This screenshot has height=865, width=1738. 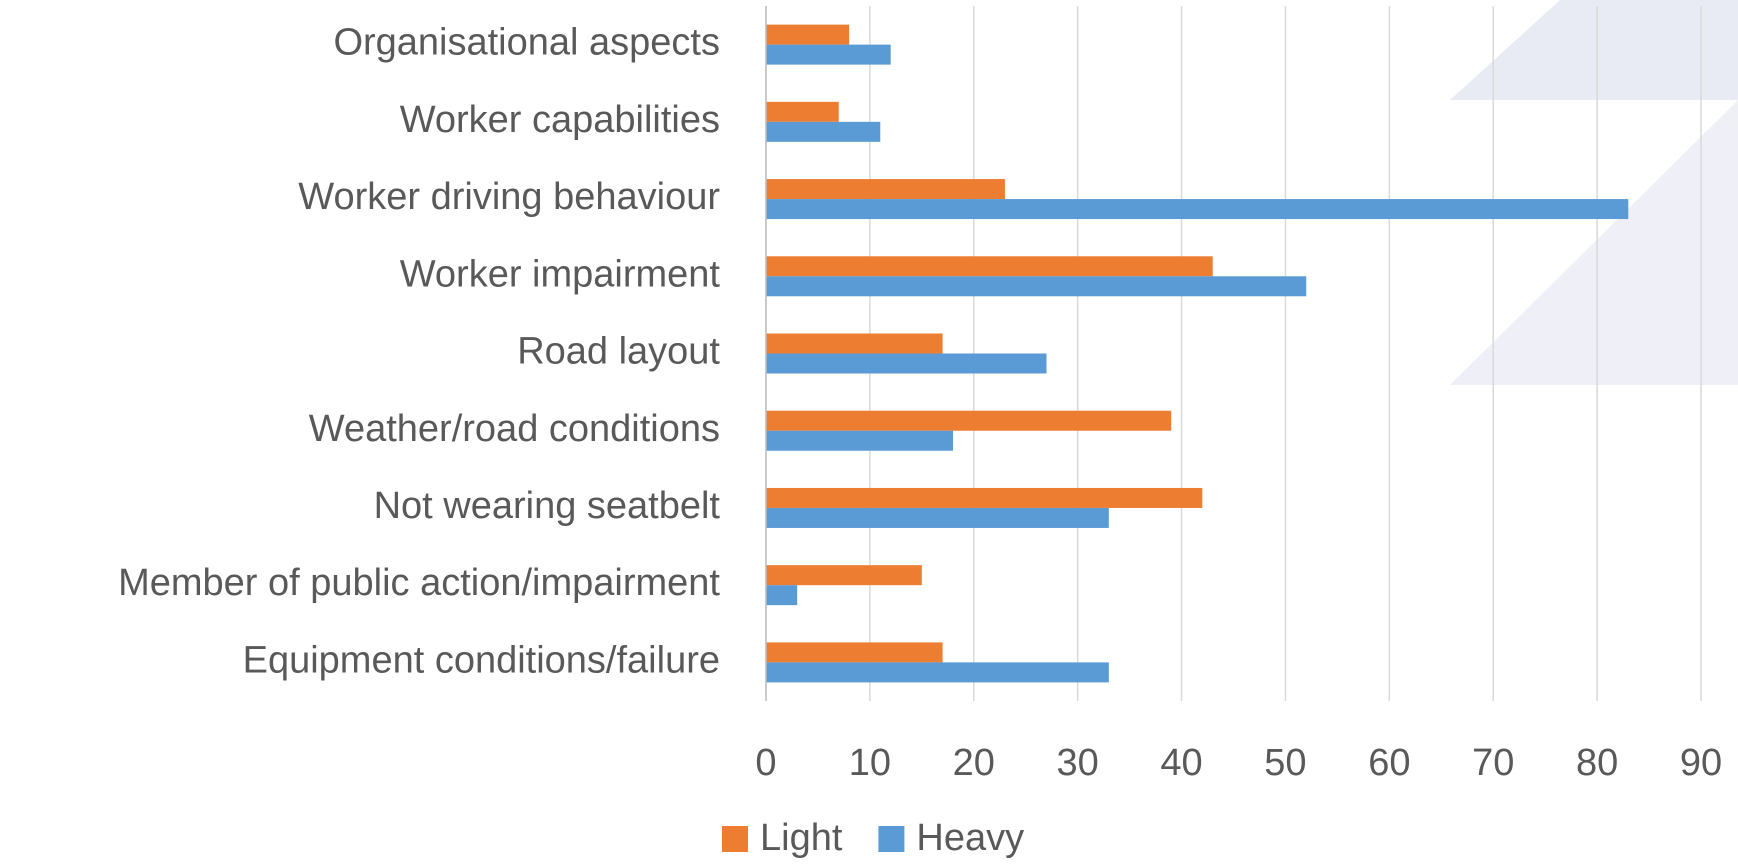 I want to click on x-tick-label: 10, so click(x=870, y=763).